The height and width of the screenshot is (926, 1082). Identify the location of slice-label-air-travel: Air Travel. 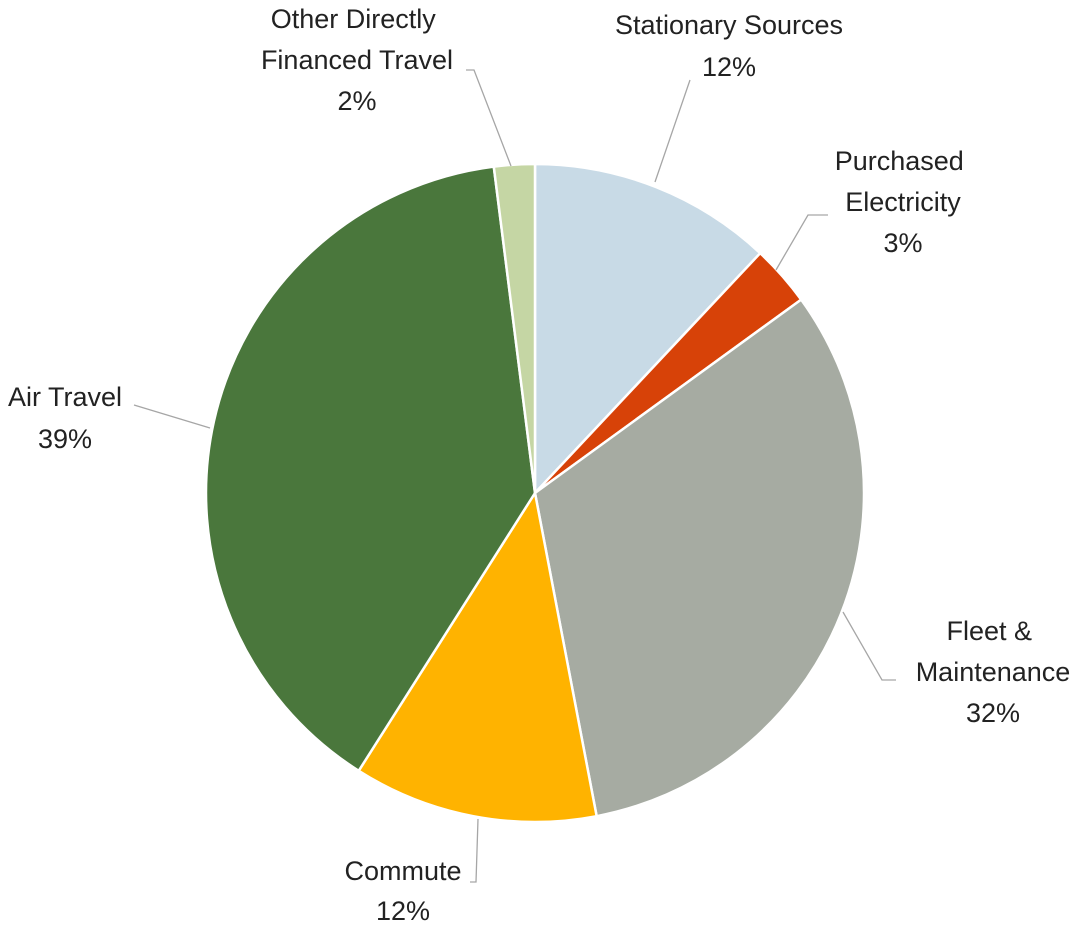
(65, 397).